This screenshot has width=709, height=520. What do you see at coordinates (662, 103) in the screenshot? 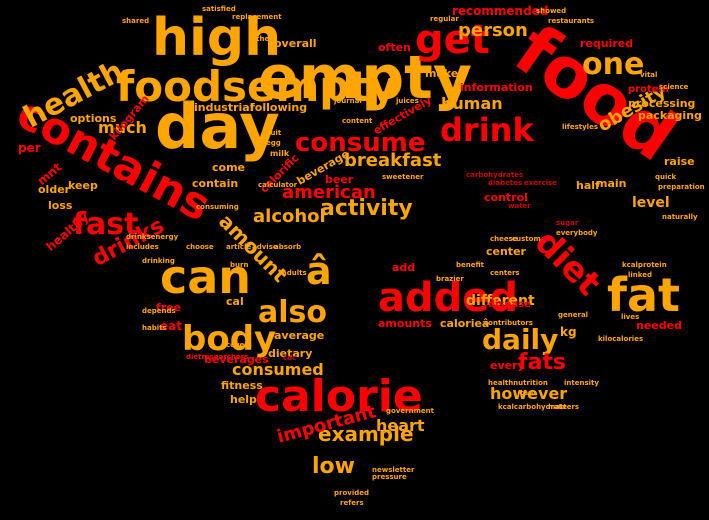
I see `word: processing` at bounding box center [662, 103].